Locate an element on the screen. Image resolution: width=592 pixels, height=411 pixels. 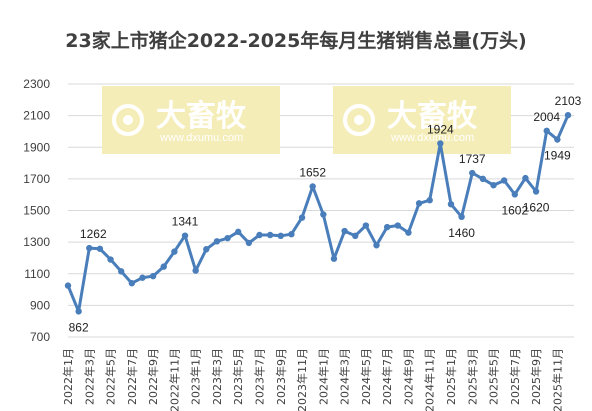
x-tick-label: 2024年1月 is located at coordinates (323, 376).